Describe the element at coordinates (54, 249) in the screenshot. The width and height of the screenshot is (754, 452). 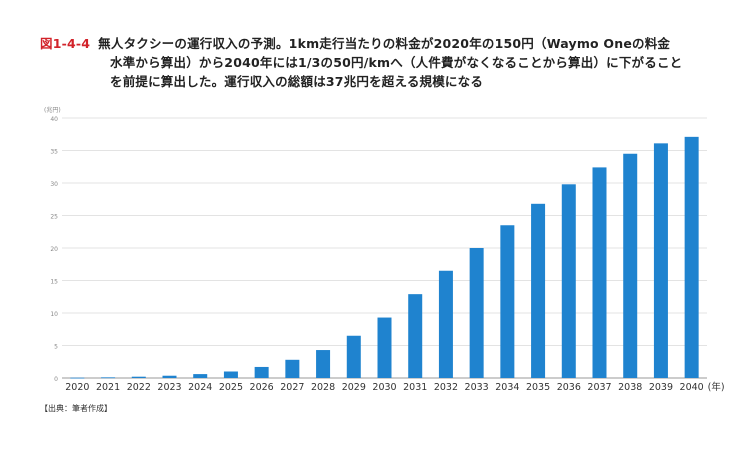
I see `y-tick-label: 20` at that location.